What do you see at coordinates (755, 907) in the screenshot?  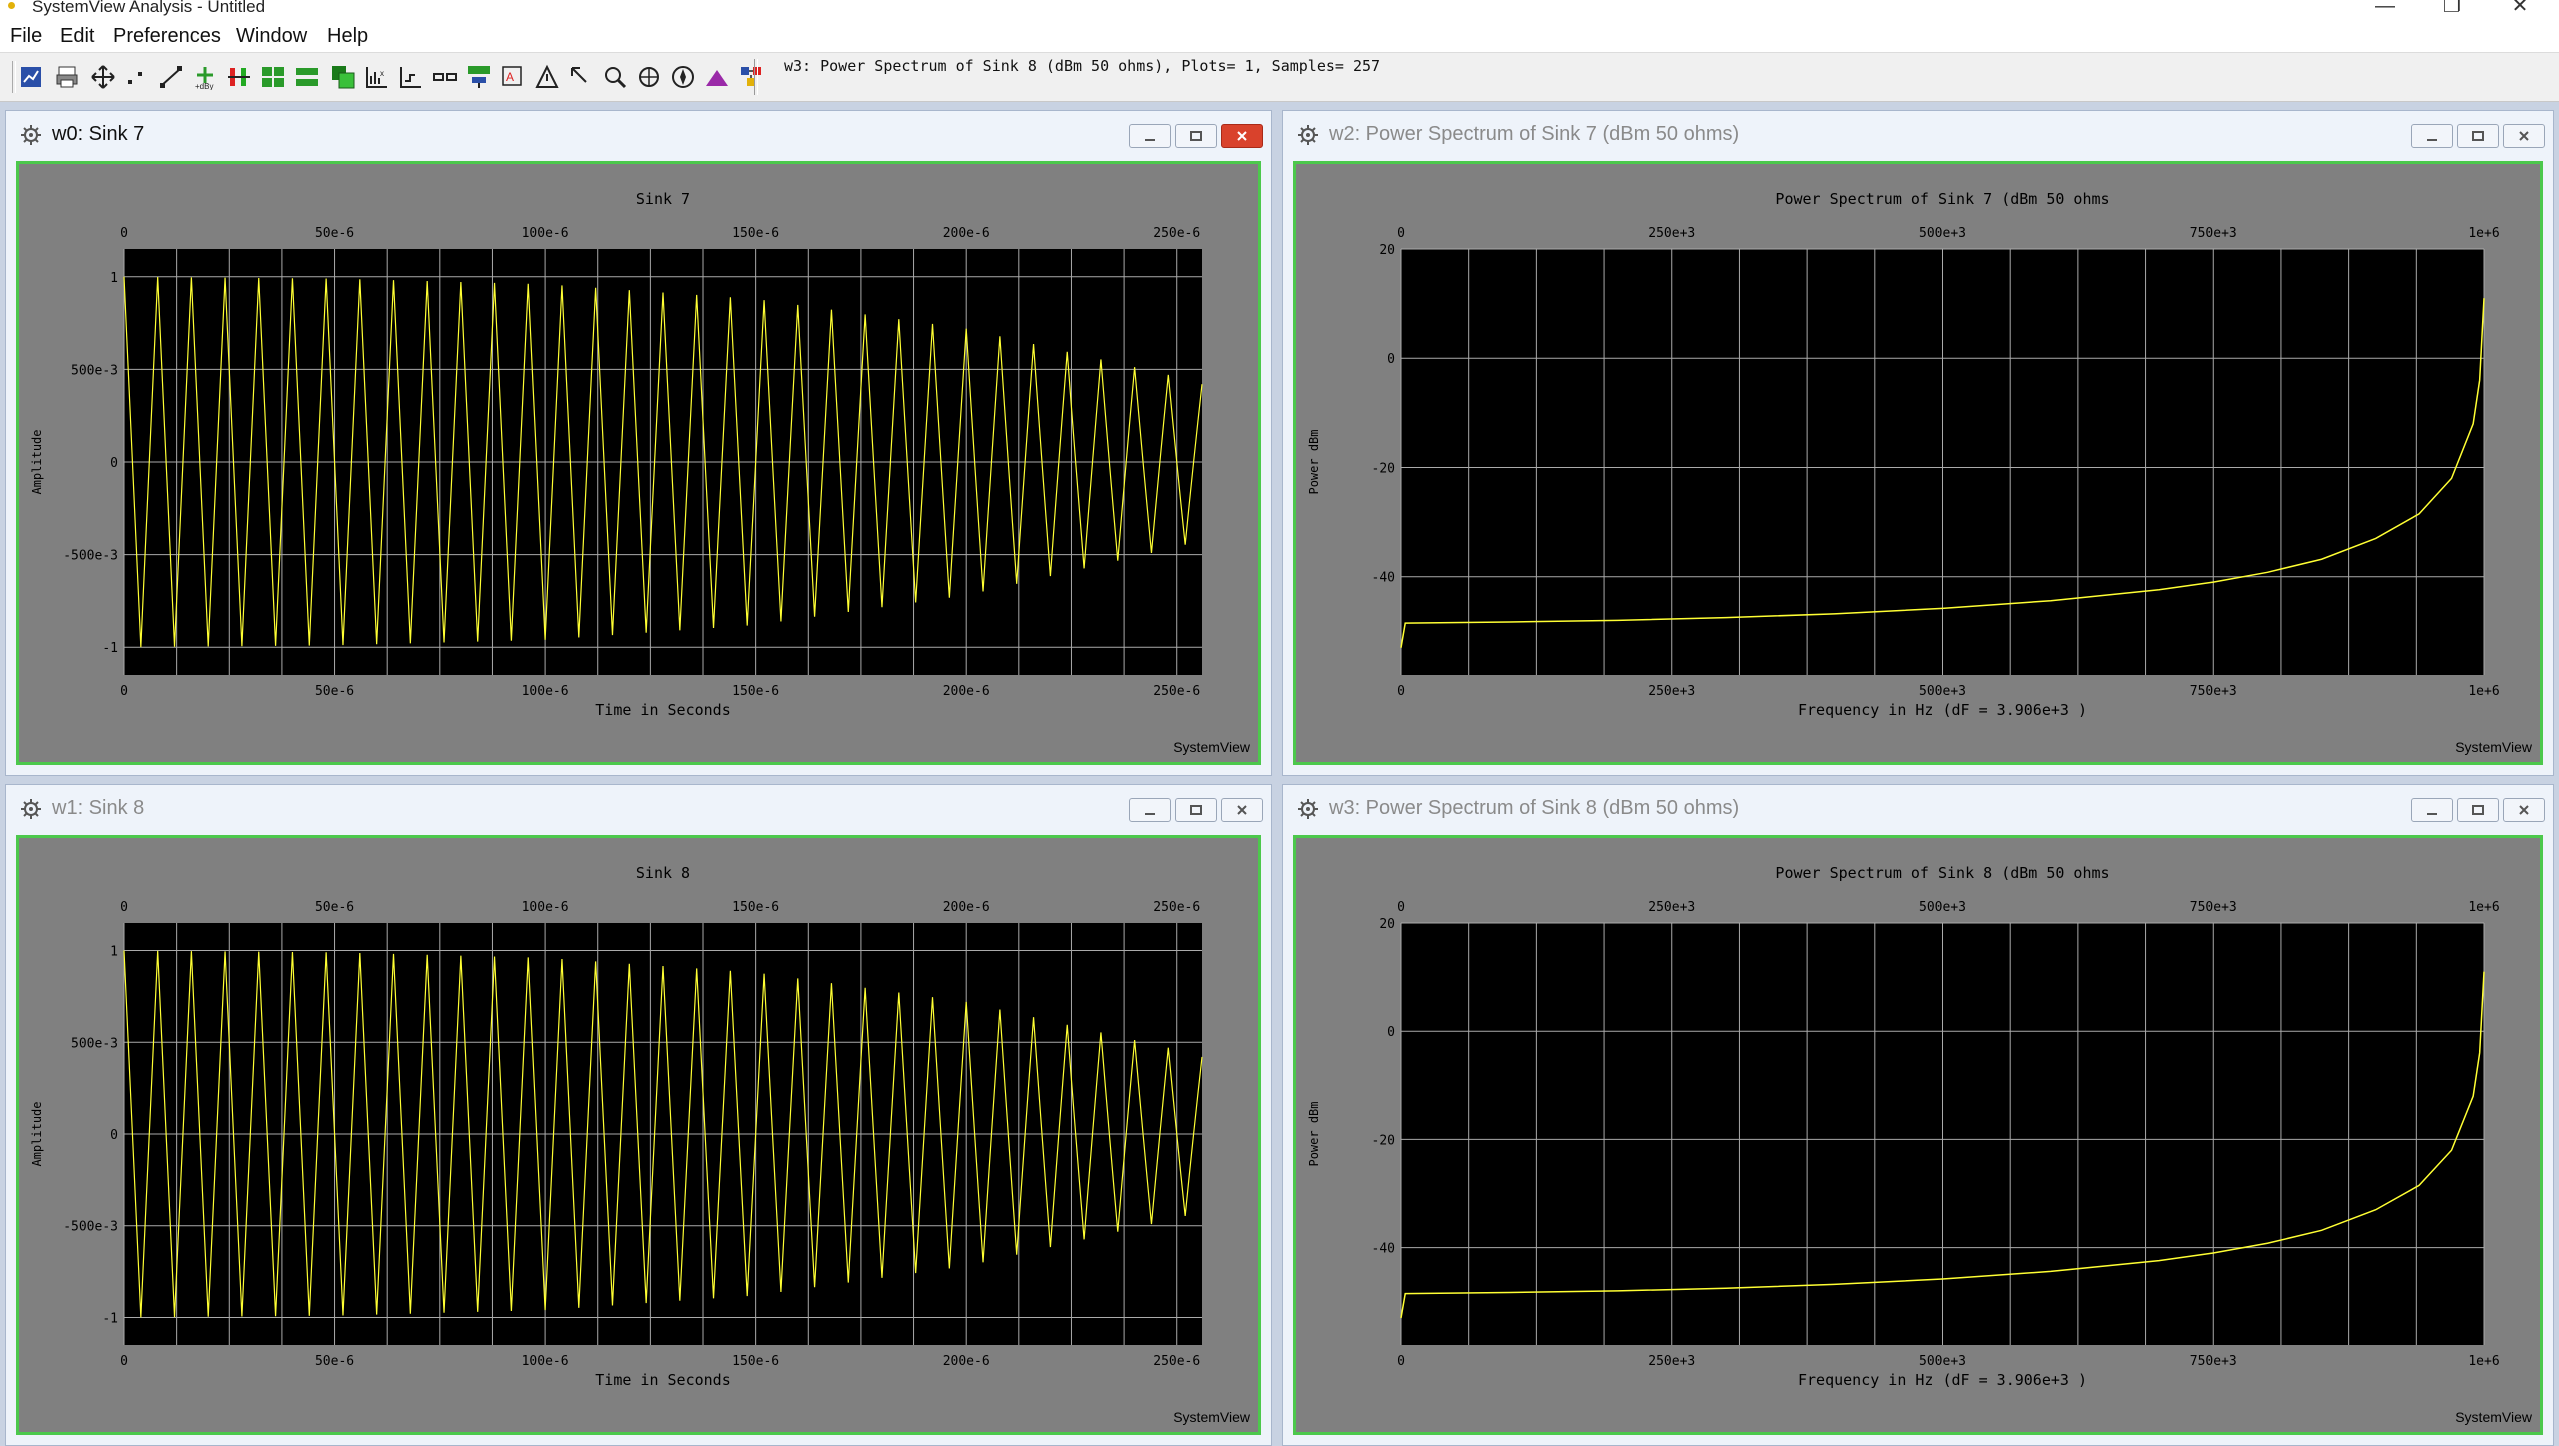 I see `x-tick-label-top: 150e-6` at bounding box center [755, 907].